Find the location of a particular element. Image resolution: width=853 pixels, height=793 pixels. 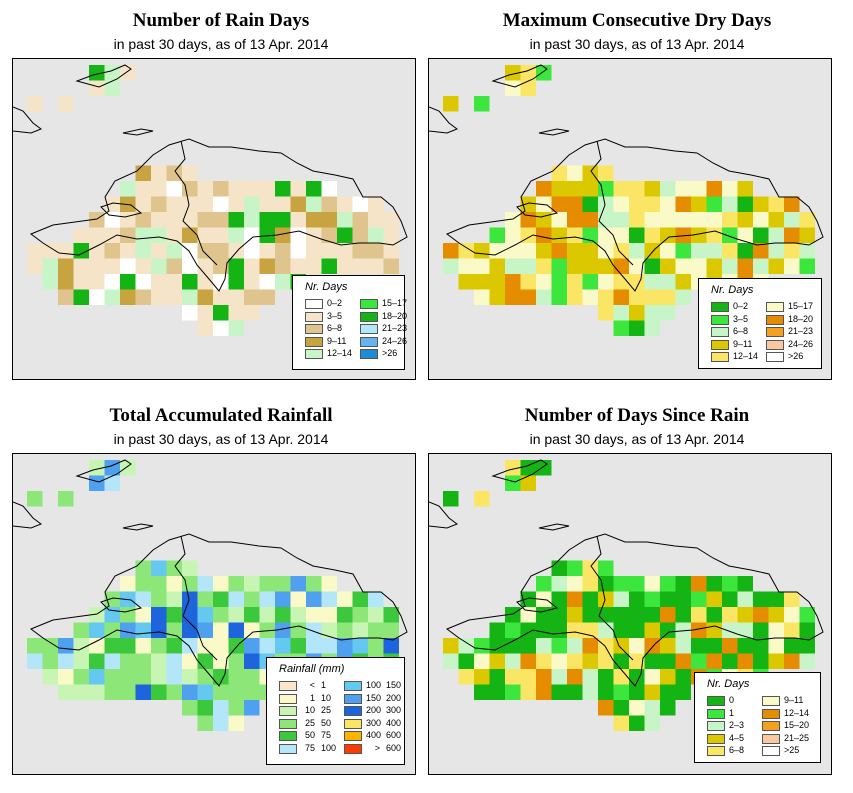

legend-range-high: 25 is located at coordinates (326, 710).